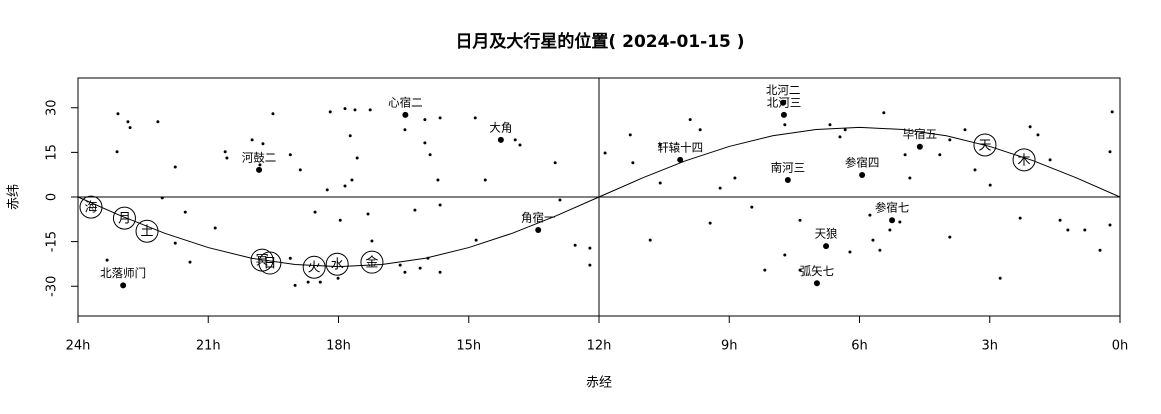 The image size is (1161, 414). What do you see at coordinates (208, 346) in the screenshot?
I see `x-tick-label: 21h` at bounding box center [208, 346].